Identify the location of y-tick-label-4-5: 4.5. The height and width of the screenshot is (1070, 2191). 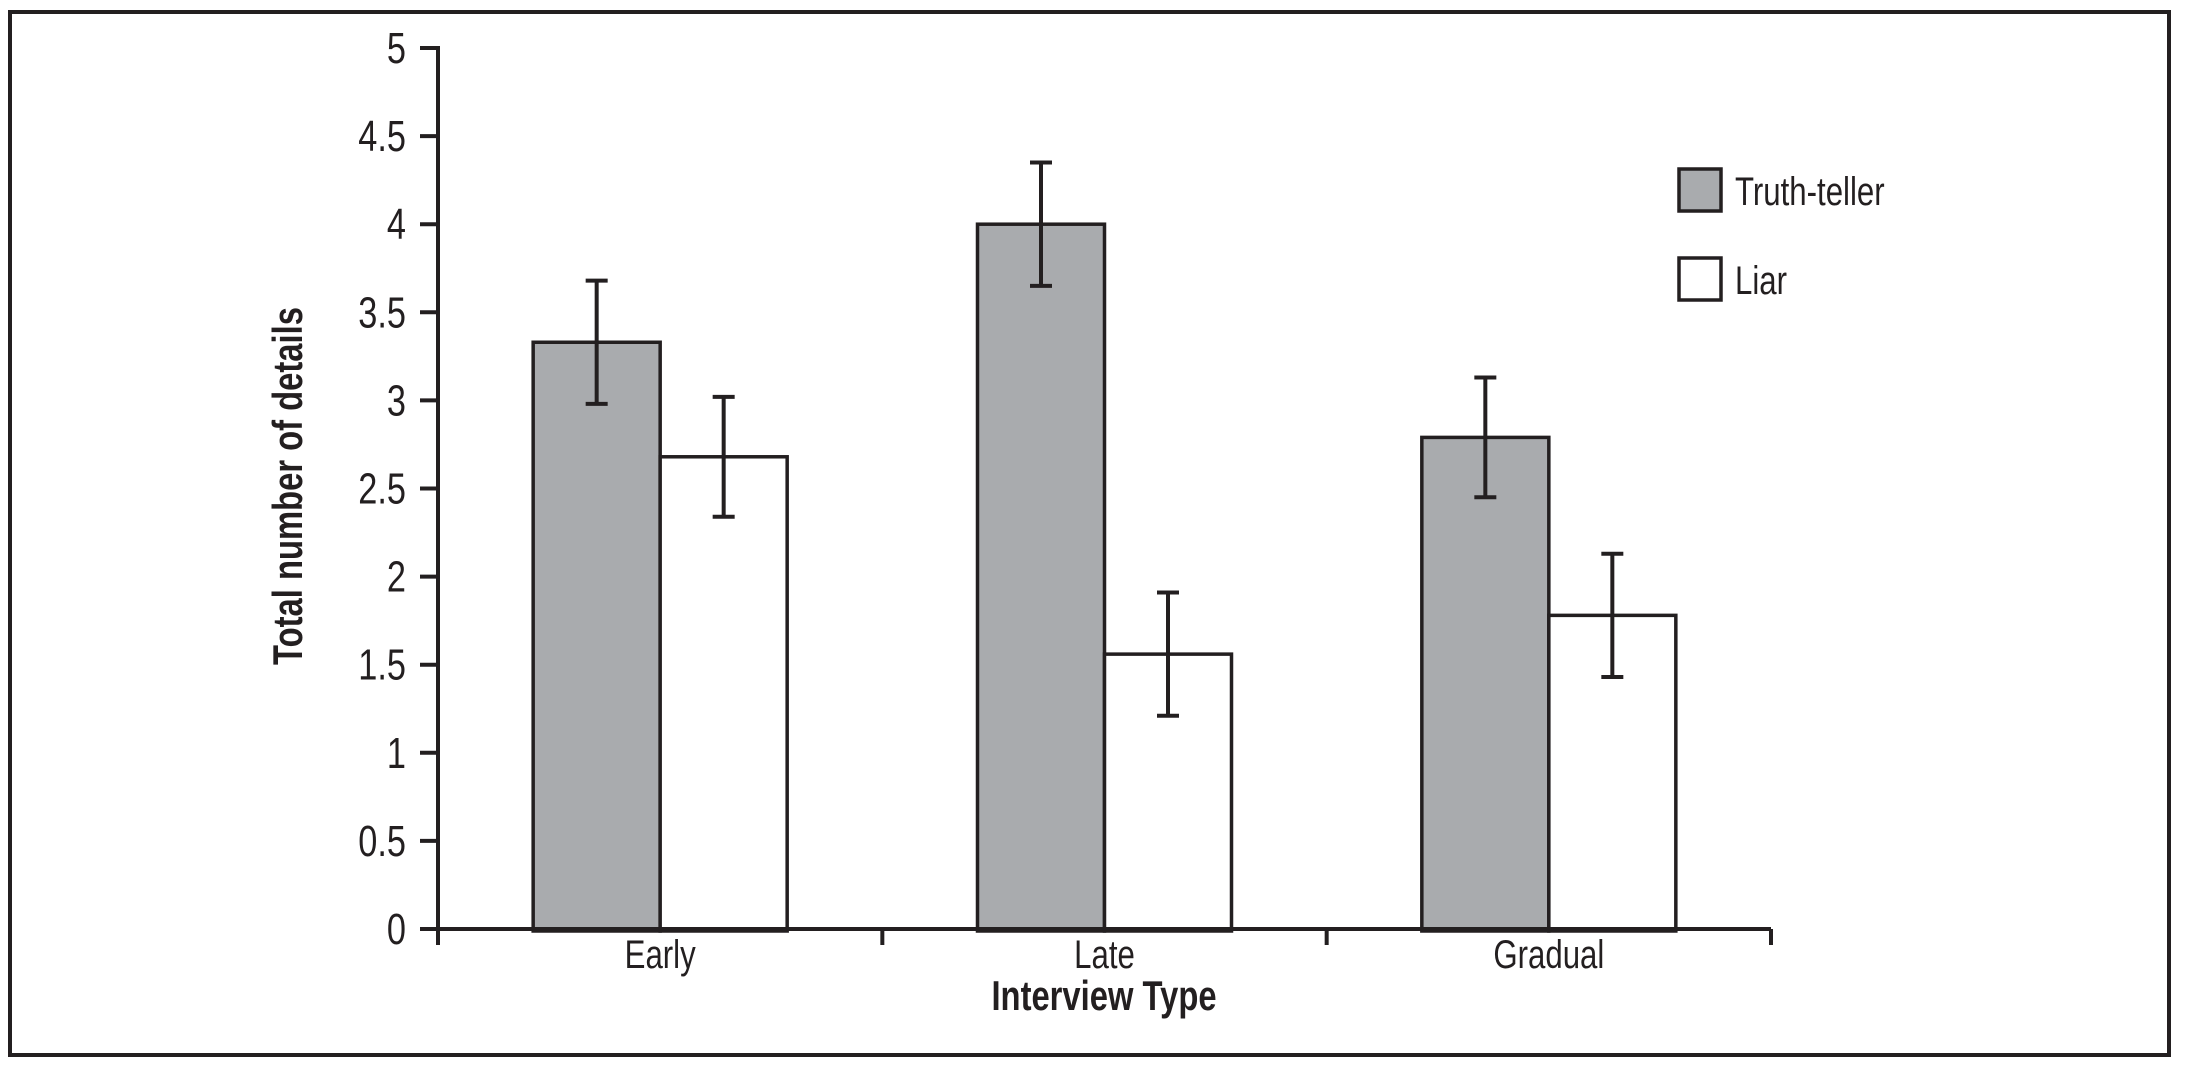
(382, 136).